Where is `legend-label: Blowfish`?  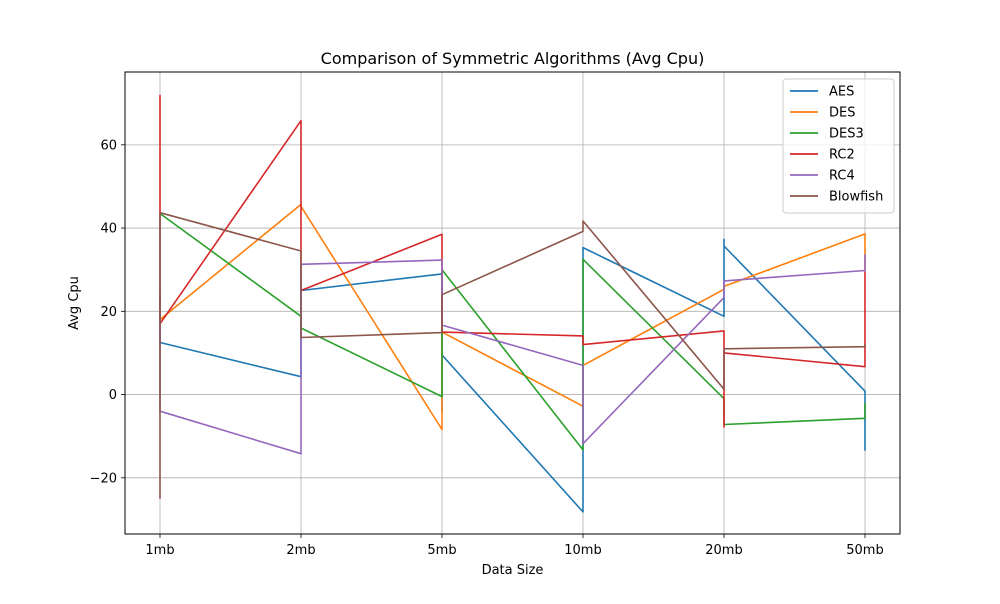 legend-label: Blowfish is located at coordinates (856, 197).